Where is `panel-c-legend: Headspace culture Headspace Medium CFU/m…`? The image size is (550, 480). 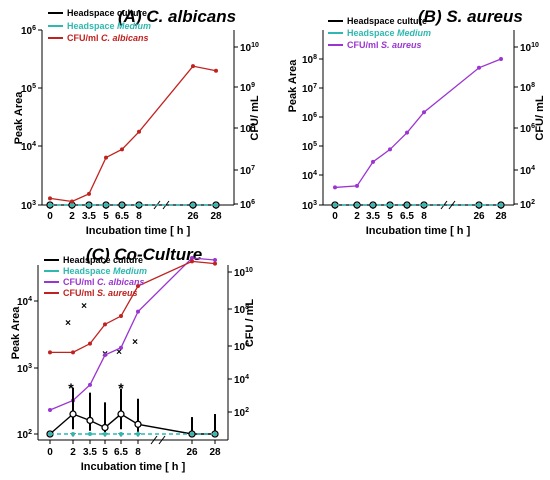
panel-c-legend: Headspace culture Headspace Medium CFU/m… is located at coordinates (95, 276).